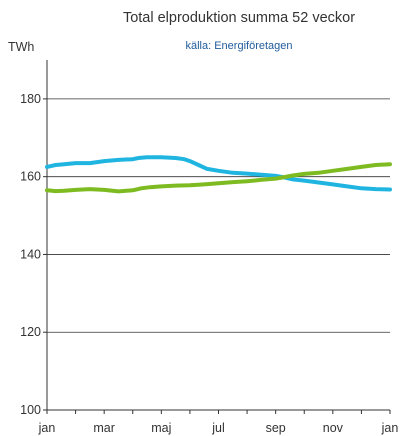 This screenshot has width=406, height=436. Describe the element at coordinates (276, 428) in the screenshot. I see `x-tick-label: sep` at that location.